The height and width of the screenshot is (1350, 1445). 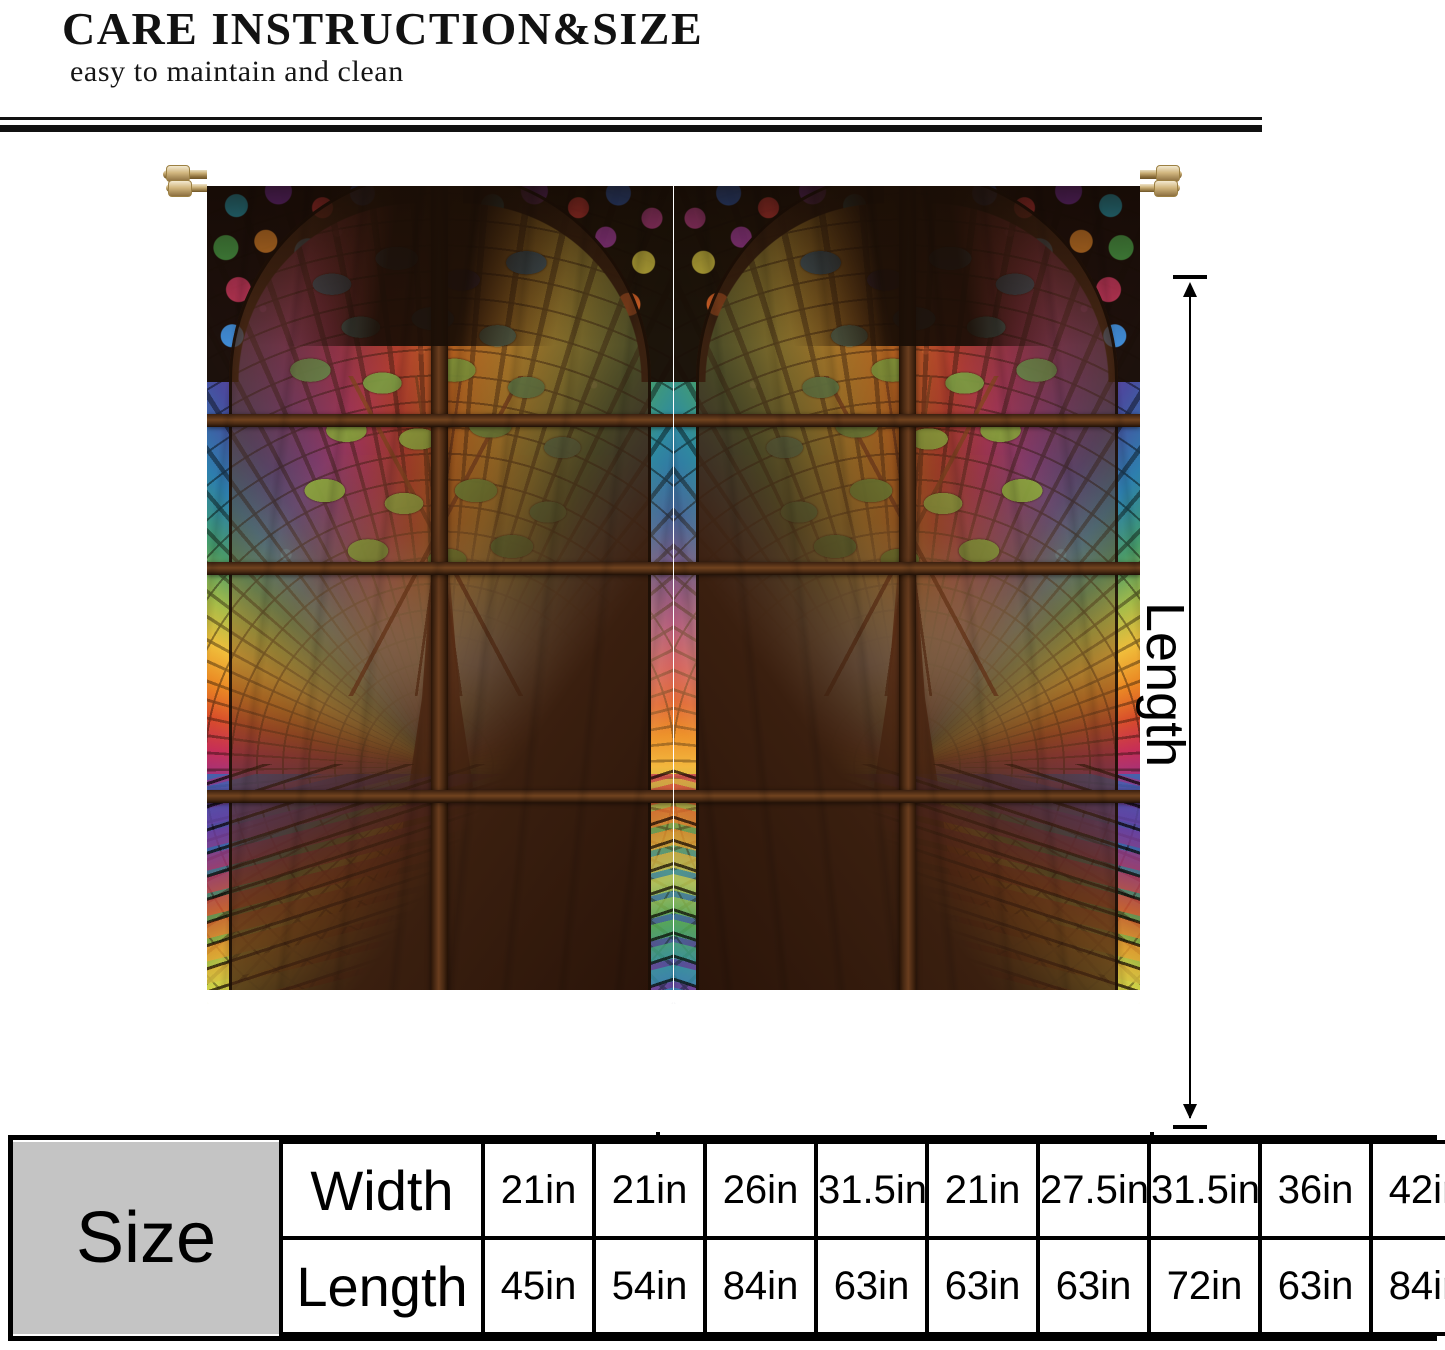 I want to click on cell-width-5: 21in, so click(x=982, y=1190).